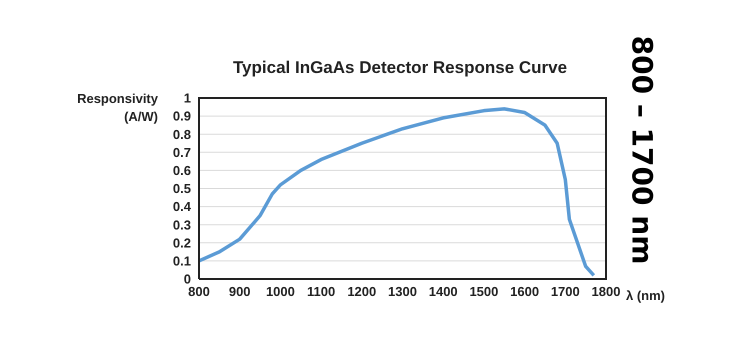 The width and height of the screenshot is (756, 340). I want to click on x-tick-label: 900, so click(239, 292).